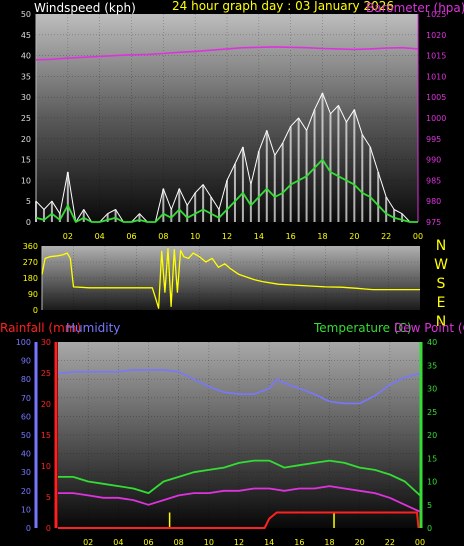  Describe the element at coordinates (26, 509) in the screenshot. I see `humidity-tick-label: 10` at that location.